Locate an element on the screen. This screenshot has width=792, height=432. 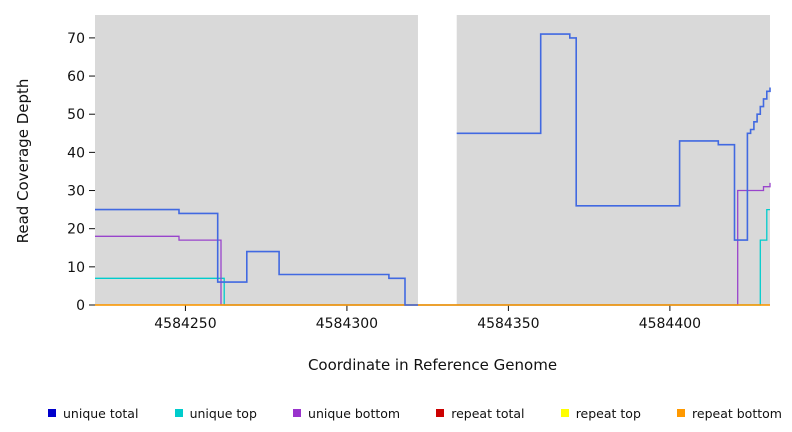
series-line-unique-total is located at coordinates (256, 257).